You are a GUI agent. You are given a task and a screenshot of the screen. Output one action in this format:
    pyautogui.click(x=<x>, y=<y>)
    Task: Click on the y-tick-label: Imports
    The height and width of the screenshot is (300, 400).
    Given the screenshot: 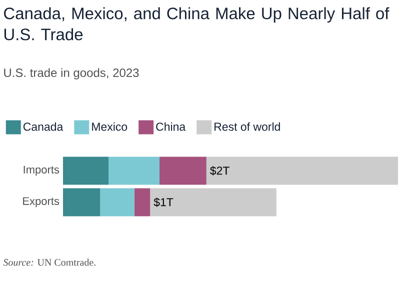 What is the action you would take?
    pyautogui.click(x=42, y=171)
    